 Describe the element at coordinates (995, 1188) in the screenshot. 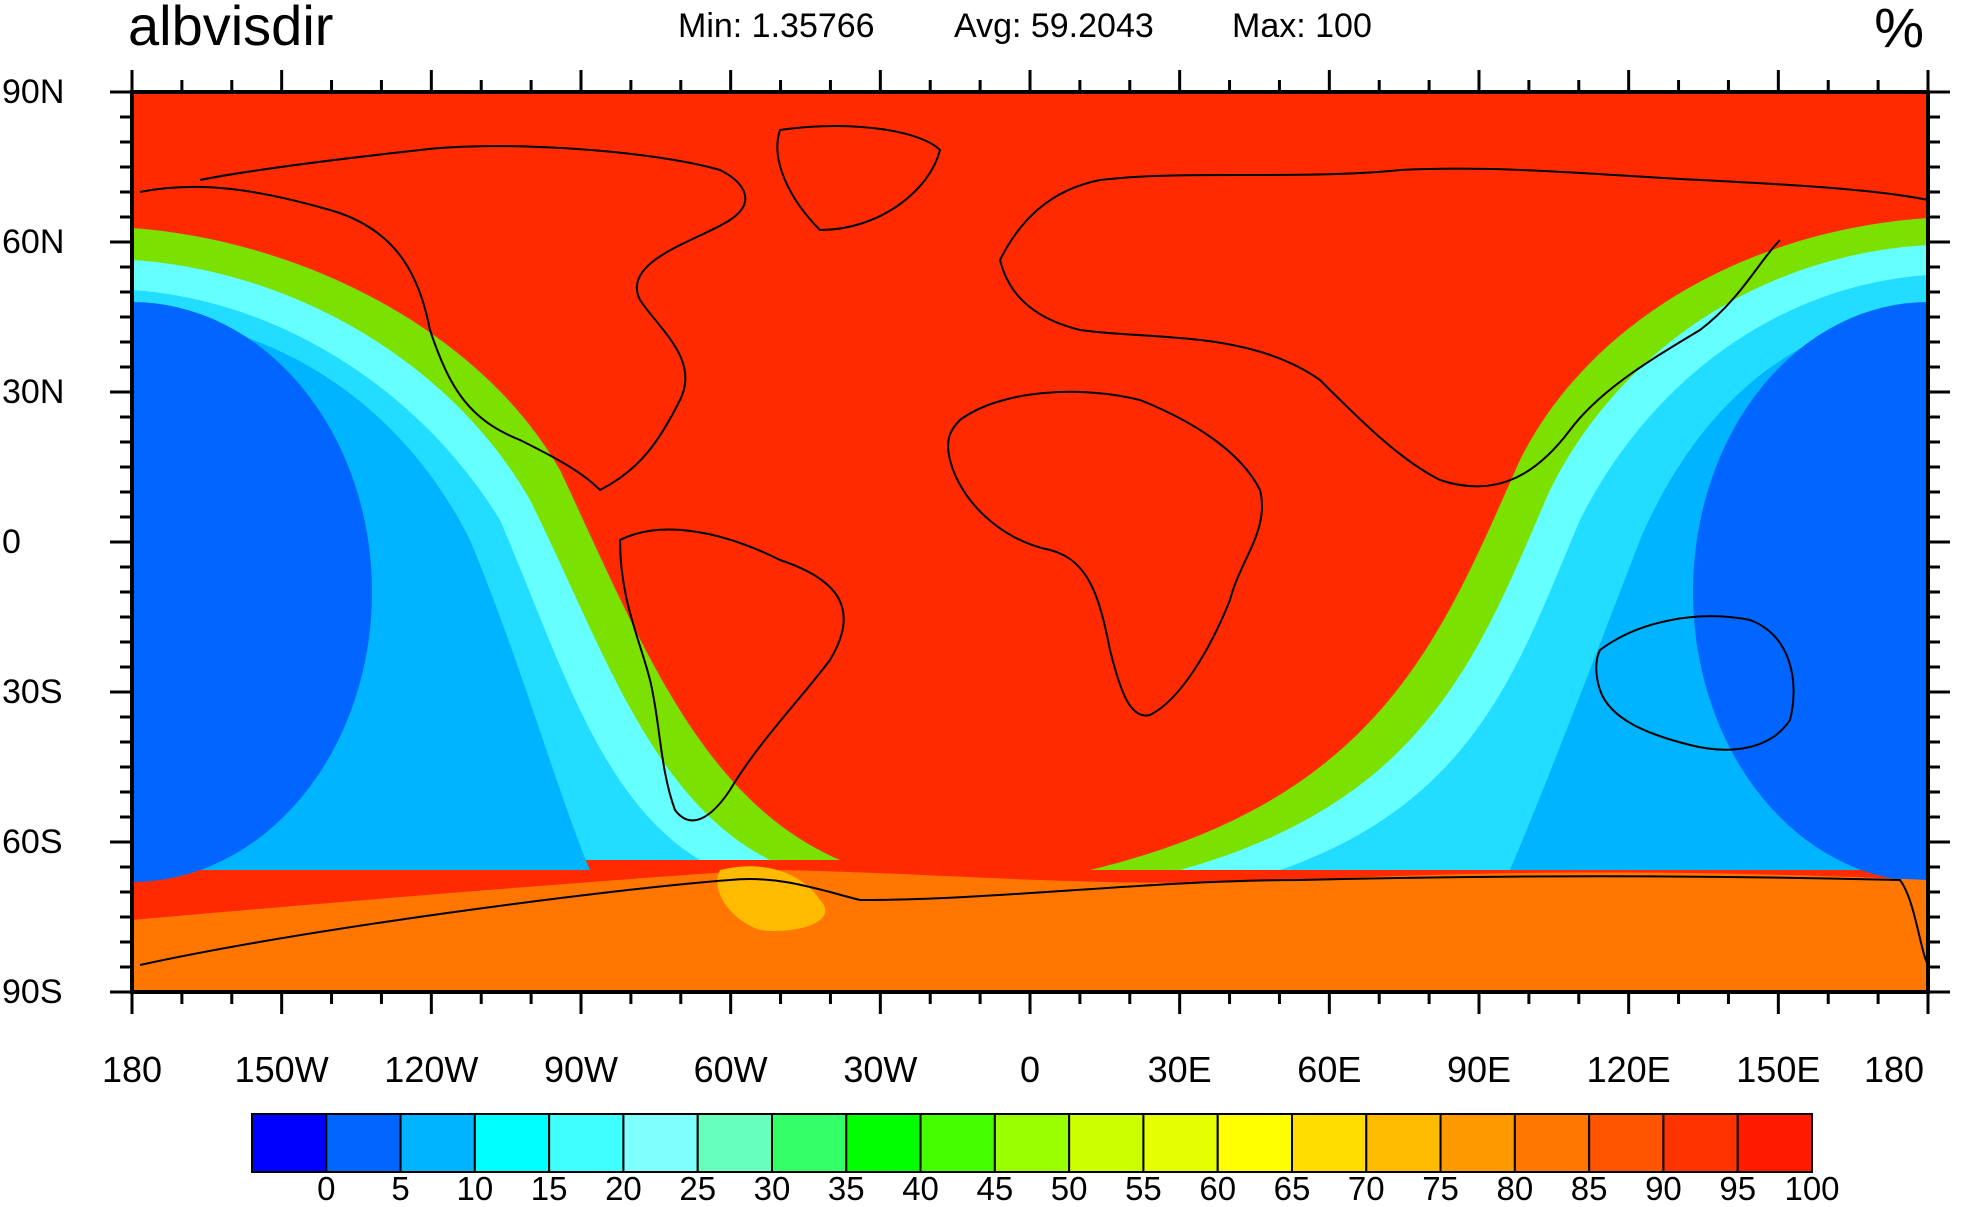

I see `colorbar-label: 45` at that location.